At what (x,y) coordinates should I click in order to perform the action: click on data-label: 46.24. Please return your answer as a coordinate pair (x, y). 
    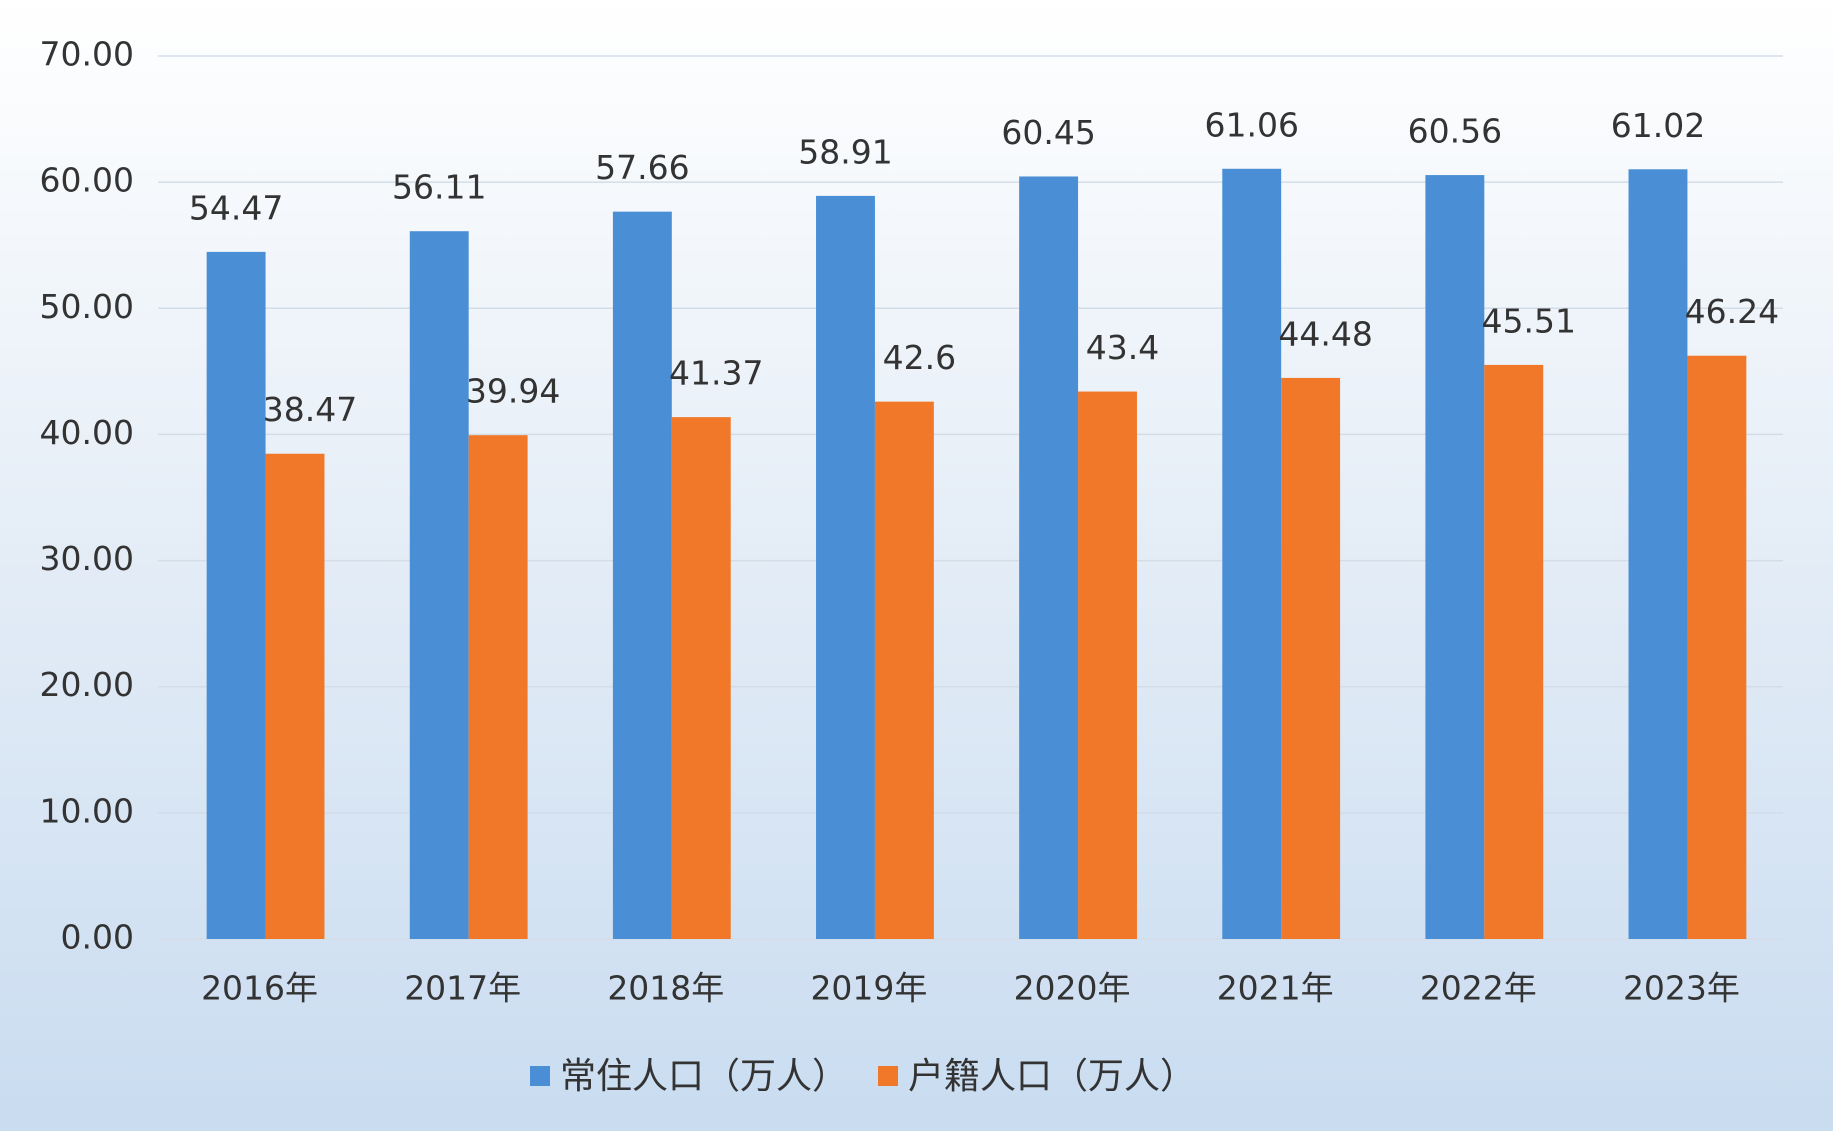
    Looking at the image, I should click on (1732, 311).